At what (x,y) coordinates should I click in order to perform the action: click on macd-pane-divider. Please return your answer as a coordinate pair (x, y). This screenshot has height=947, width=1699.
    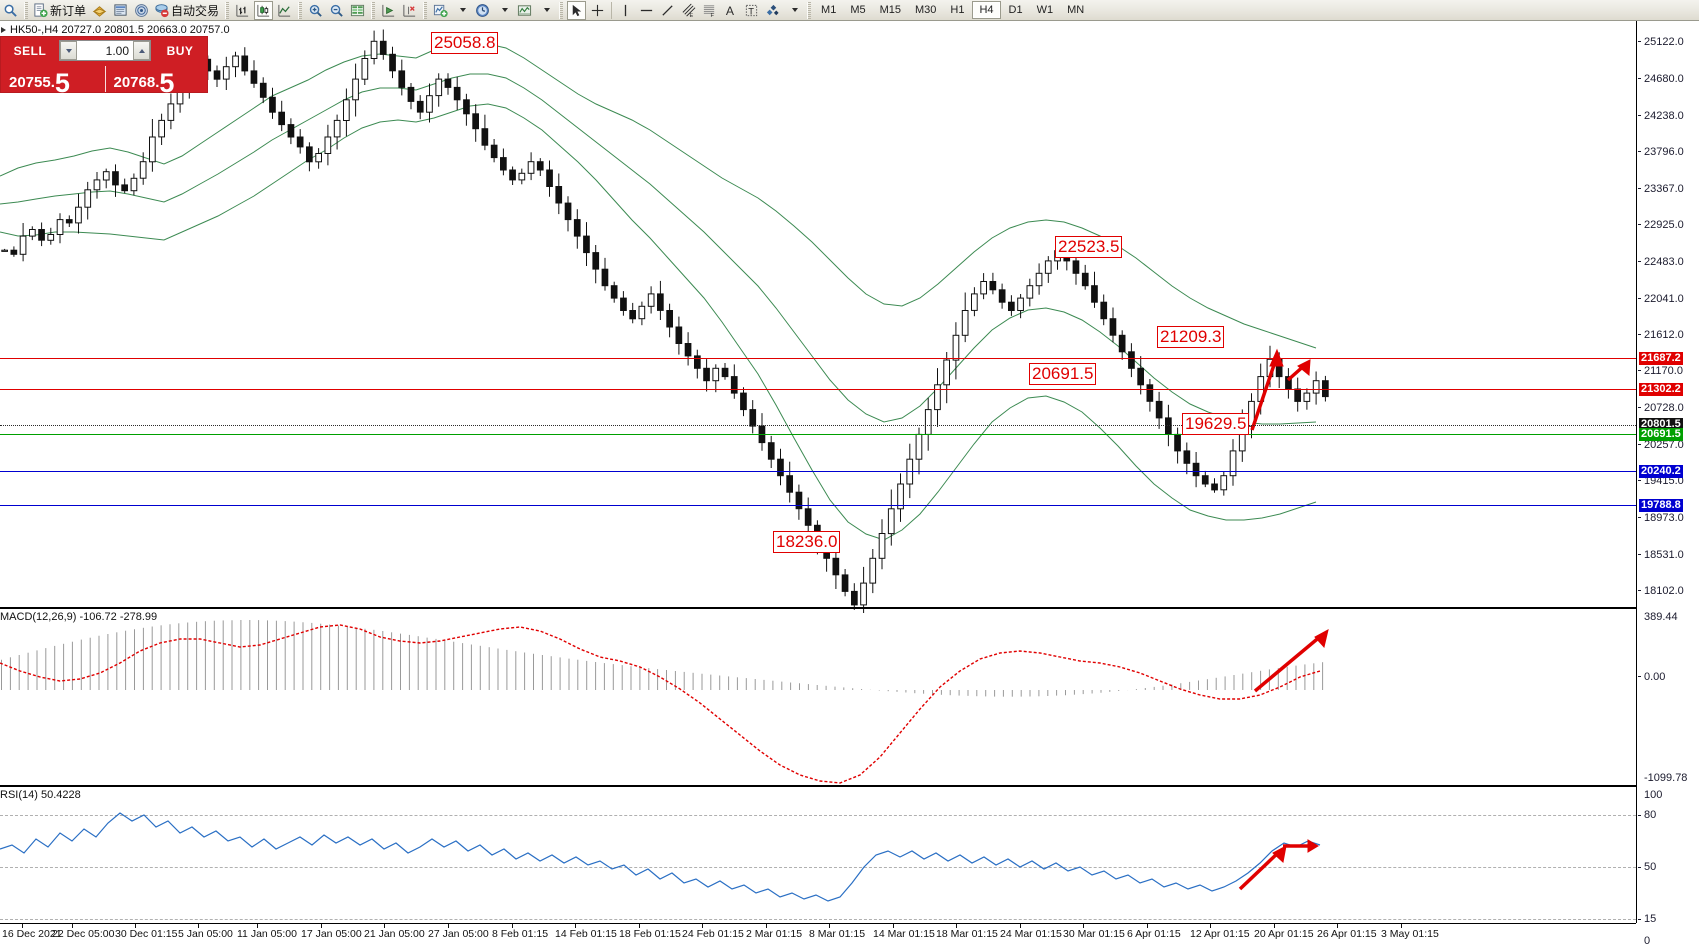
    Looking at the image, I should click on (818, 608).